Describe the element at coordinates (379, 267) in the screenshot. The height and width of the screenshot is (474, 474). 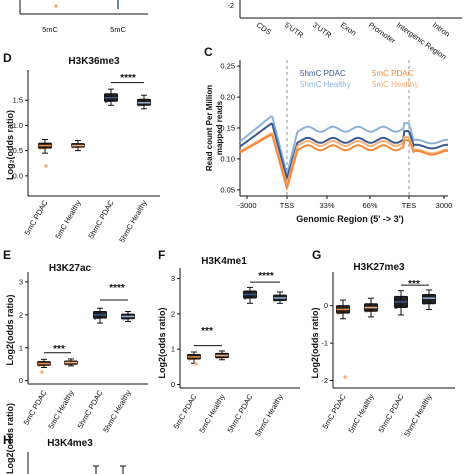
I see `panel-title: H3K27me3` at that location.